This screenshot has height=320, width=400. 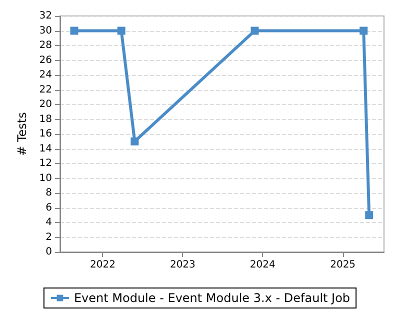 What do you see at coordinates (45, 45) in the screenshot?
I see `y-tick-label: 28` at bounding box center [45, 45].